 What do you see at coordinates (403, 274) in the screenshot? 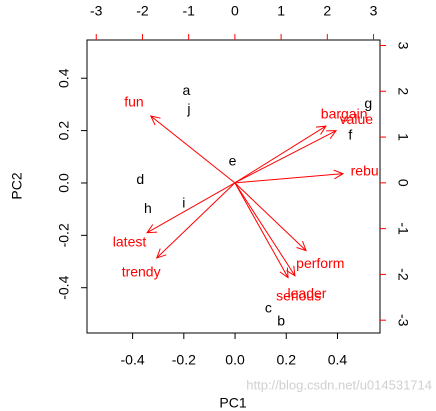
I see `y2-tick-label: -2` at bounding box center [403, 274].